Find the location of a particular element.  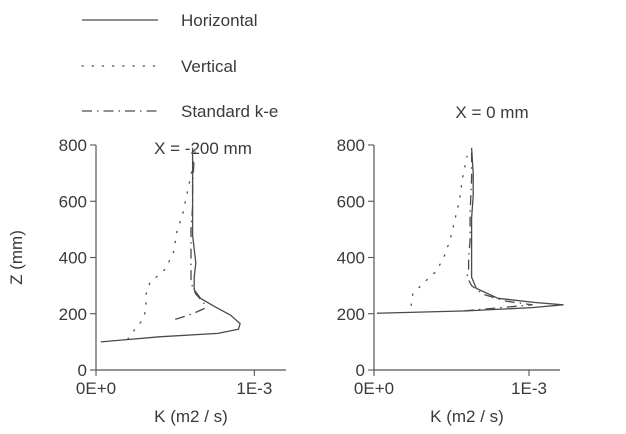

y-axis-label: Z (mm) is located at coordinates (16, 257).